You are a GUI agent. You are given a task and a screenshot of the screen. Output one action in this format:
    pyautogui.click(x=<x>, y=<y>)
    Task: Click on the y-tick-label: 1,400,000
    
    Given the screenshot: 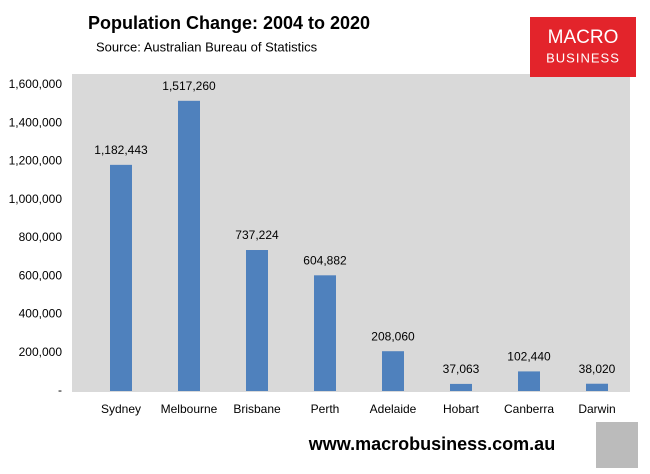 What is the action you would take?
    pyautogui.click(x=36, y=122)
    